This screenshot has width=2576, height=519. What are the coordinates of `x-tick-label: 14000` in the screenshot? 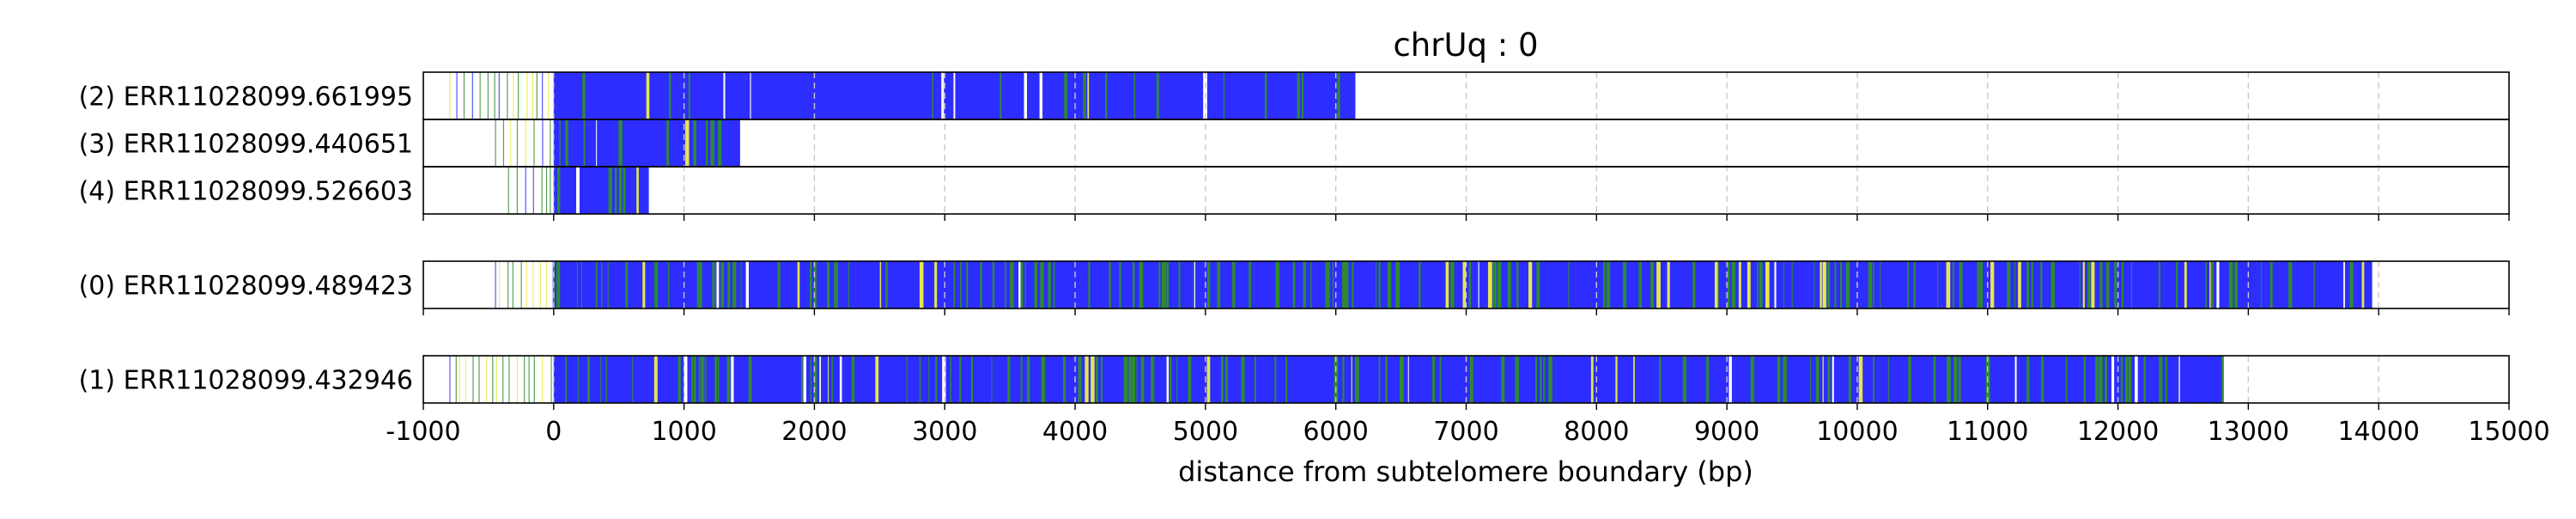 It's located at (2378, 432).